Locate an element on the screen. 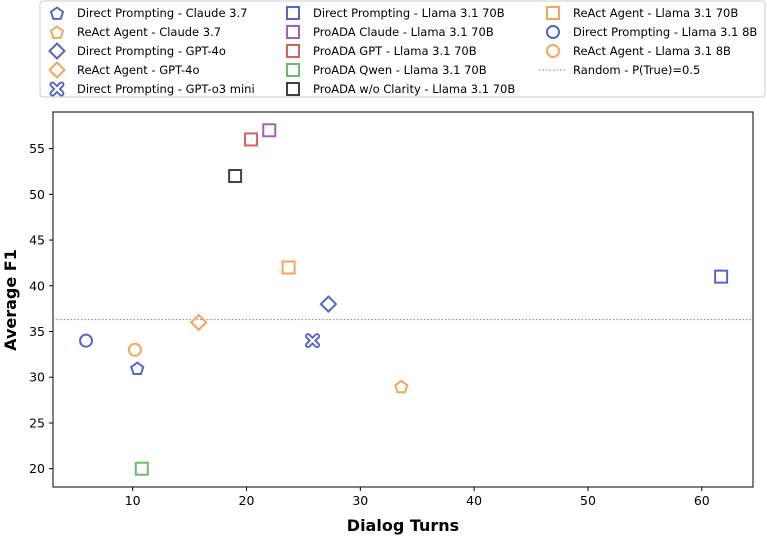 Image resolution: width=767 pixels, height=536 pixels. legend-label: ProADA GPT - Llama 3.1 70B is located at coordinates (395, 51).